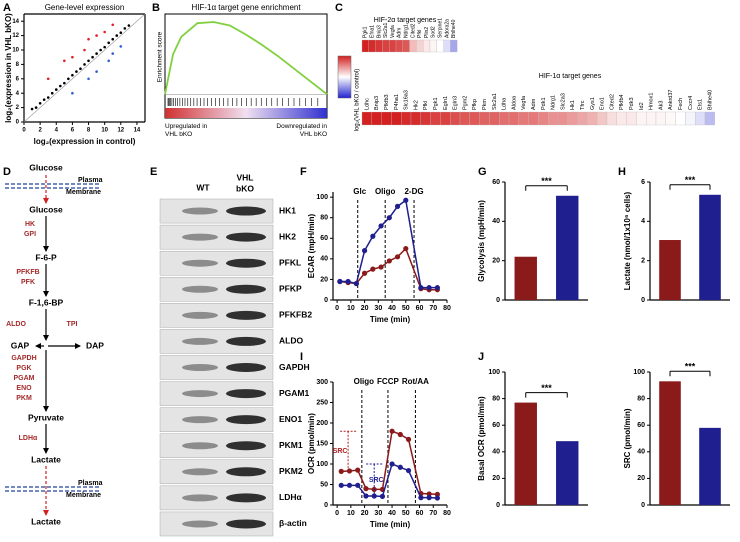 This screenshot has width=740, height=542. Describe the element at coordinates (496, 398) in the screenshot. I see `y-tick-label: 80` at that location.